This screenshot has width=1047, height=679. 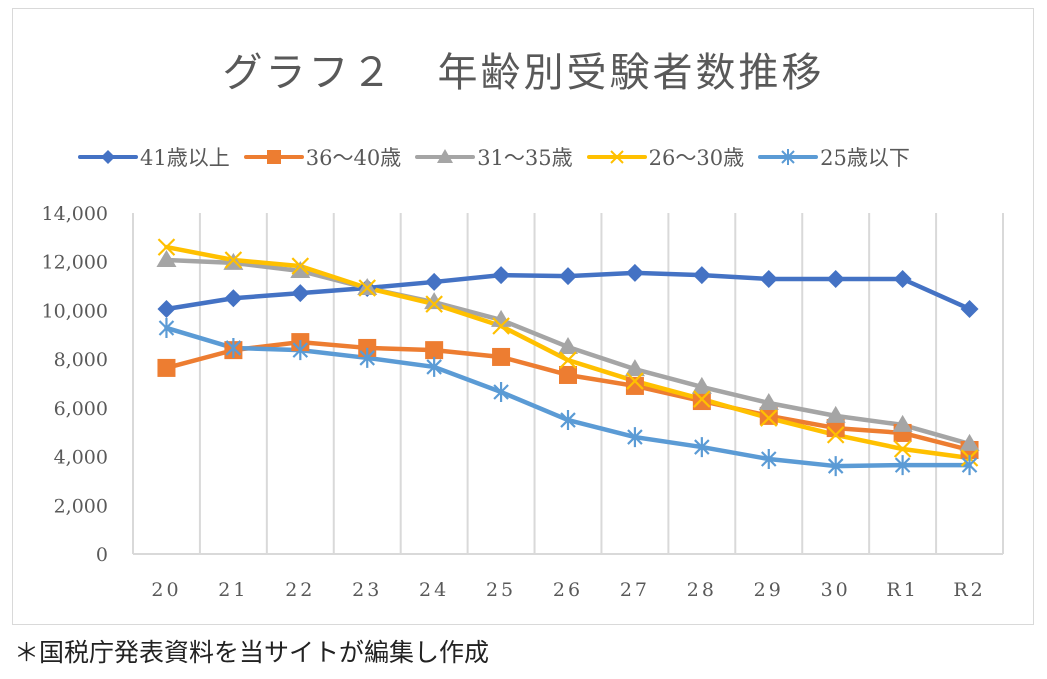 What do you see at coordinates (75, 311) in the screenshot?
I see `y-tick-label: 10,000` at bounding box center [75, 311].